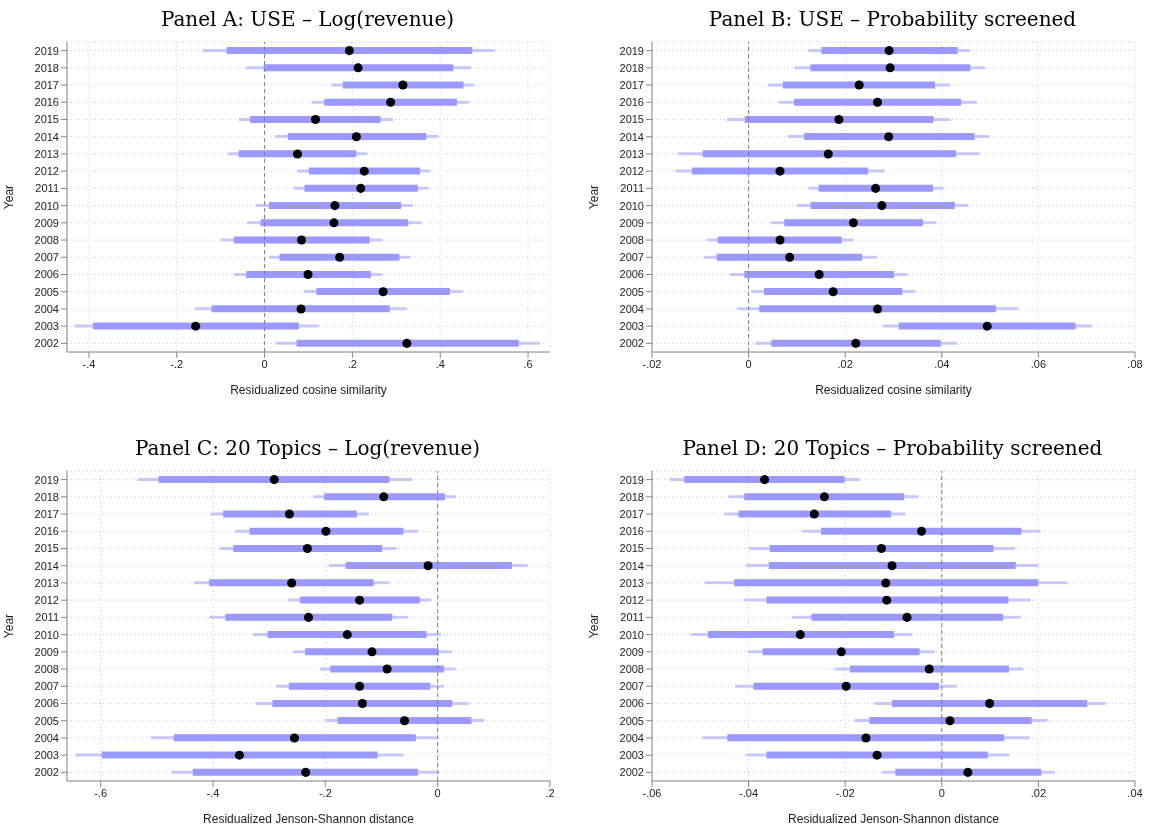 This screenshot has height=839, width=1170. Describe the element at coordinates (307, 448) in the screenshot. I see `chart-title: Panel C: 20 Topics – Log(revenue)` at that location.